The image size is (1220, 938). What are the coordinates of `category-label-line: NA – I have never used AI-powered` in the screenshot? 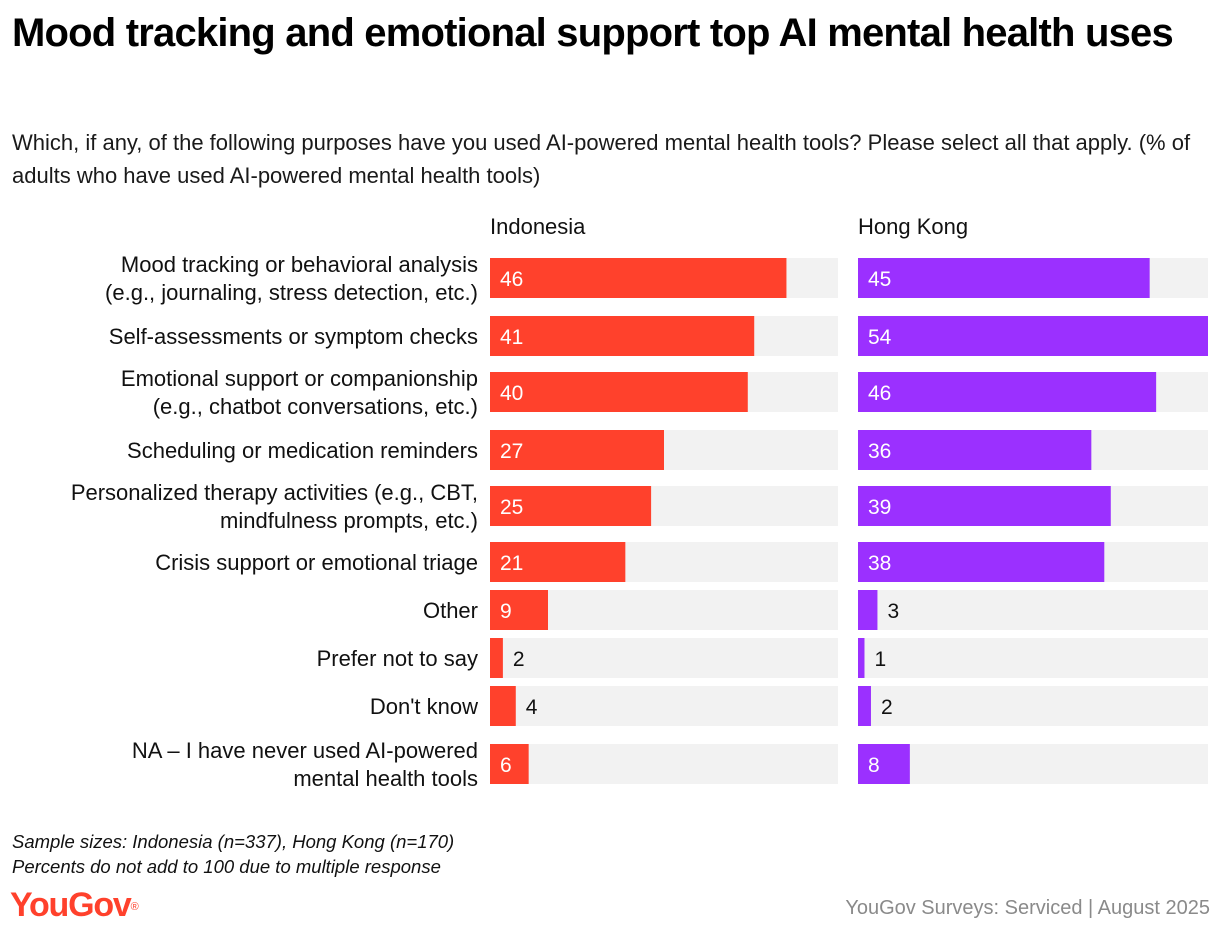 It's located at (305, 750).